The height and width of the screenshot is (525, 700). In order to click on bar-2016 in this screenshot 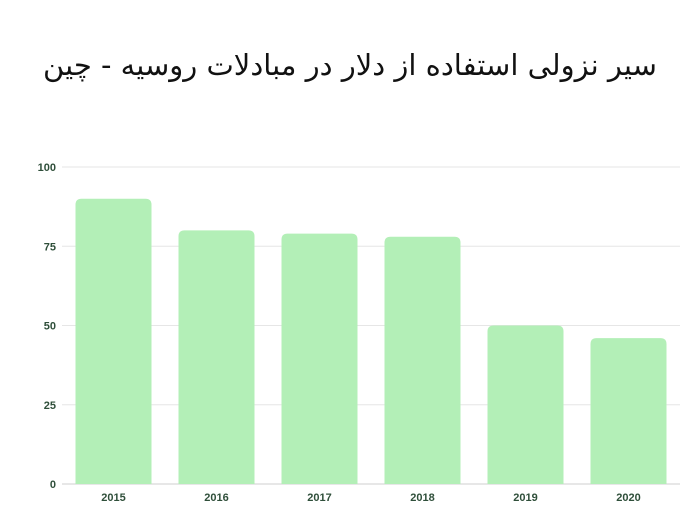, I will do `click(216, 357)`.